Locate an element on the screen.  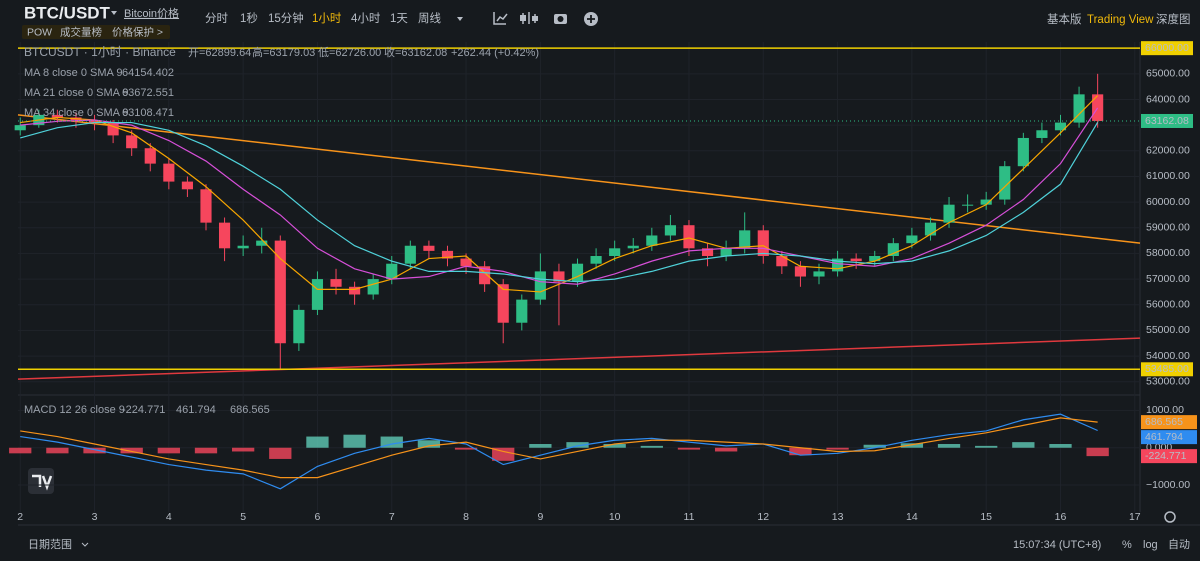
legend-close: 收=63162.08 is located at coordinates (415, 52).